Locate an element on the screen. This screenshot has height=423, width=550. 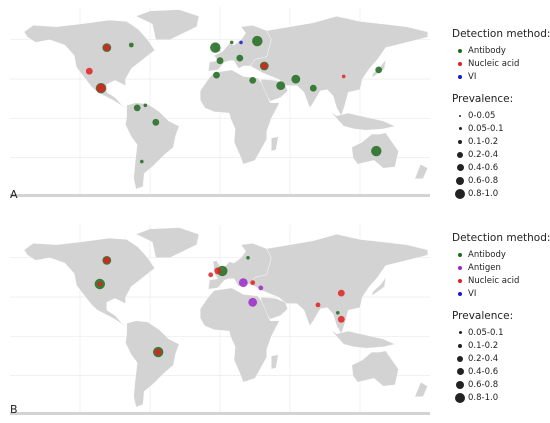
prevalence-title-a: Prevalence: is located at coordinates (483, 99).